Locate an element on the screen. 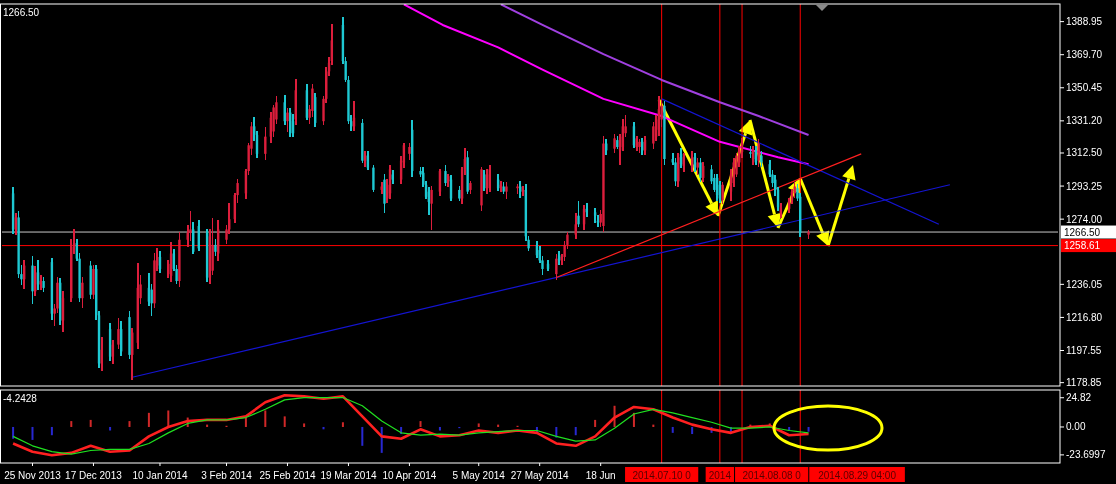  y-tick-label: 1331.20 is located at coordinates (1084, 121).